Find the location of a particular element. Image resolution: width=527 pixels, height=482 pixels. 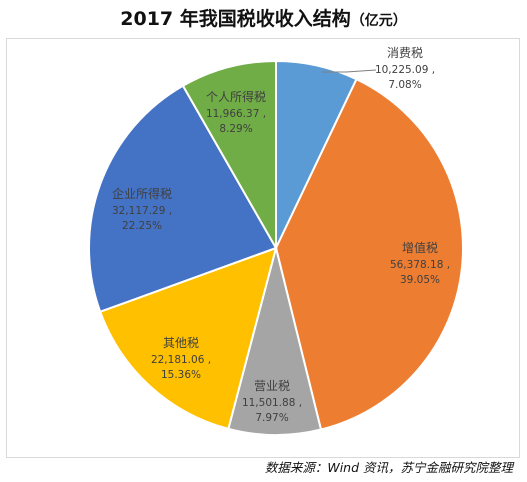

slice-value: 32,117.29 , is located at coordinates (142, 211).